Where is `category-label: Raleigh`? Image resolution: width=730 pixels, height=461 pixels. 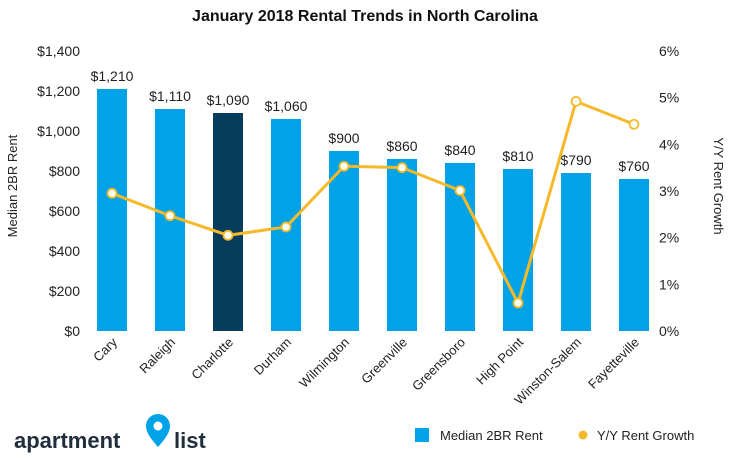
category-label: Raleigh is located at coordinates (157, 356).